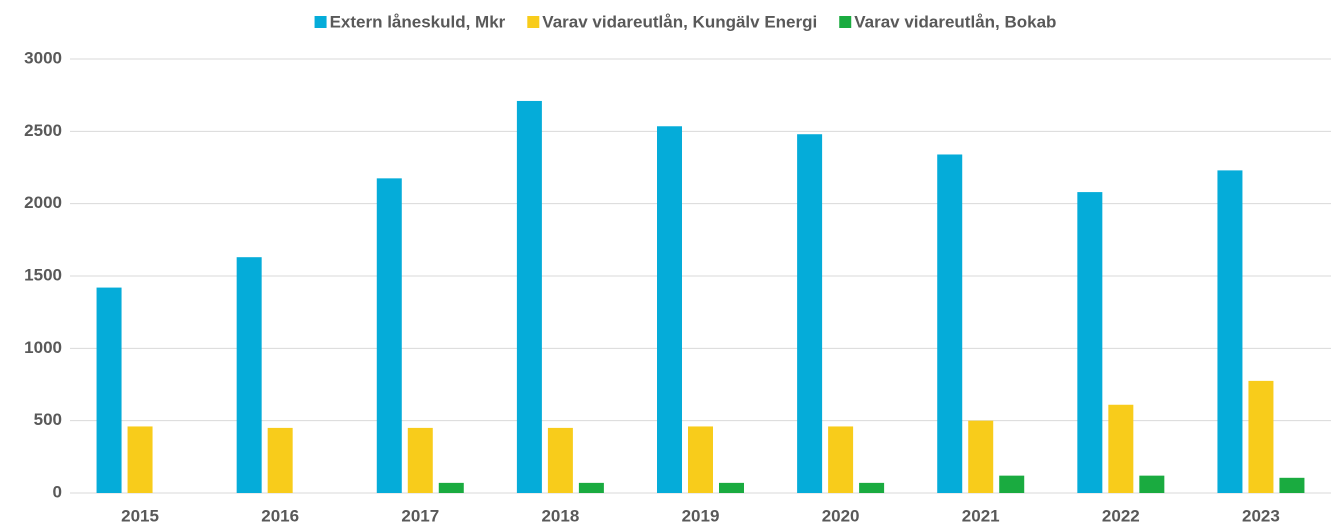 Image resolution: width=1331 pixels, height=526 pixels. I want to click on x-tick-label: 2019, so click(701, 515).